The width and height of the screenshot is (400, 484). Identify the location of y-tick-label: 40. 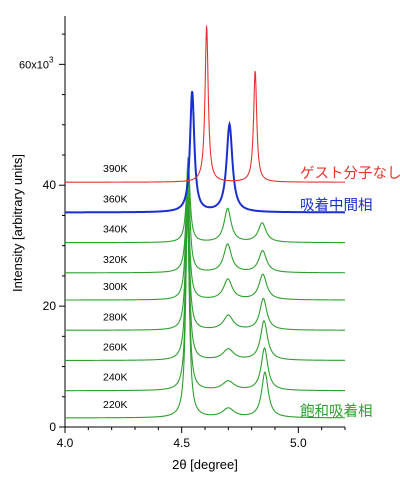
(50, 185).